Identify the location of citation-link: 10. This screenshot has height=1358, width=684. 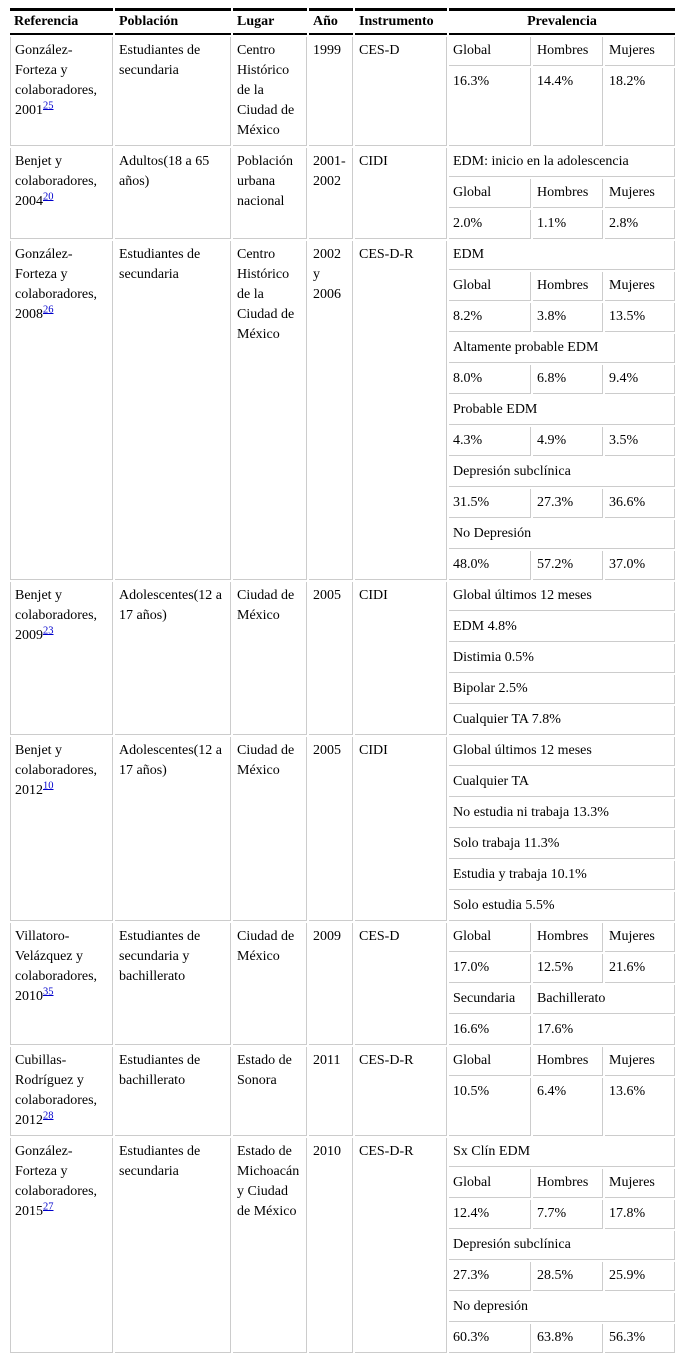
(48, 786).